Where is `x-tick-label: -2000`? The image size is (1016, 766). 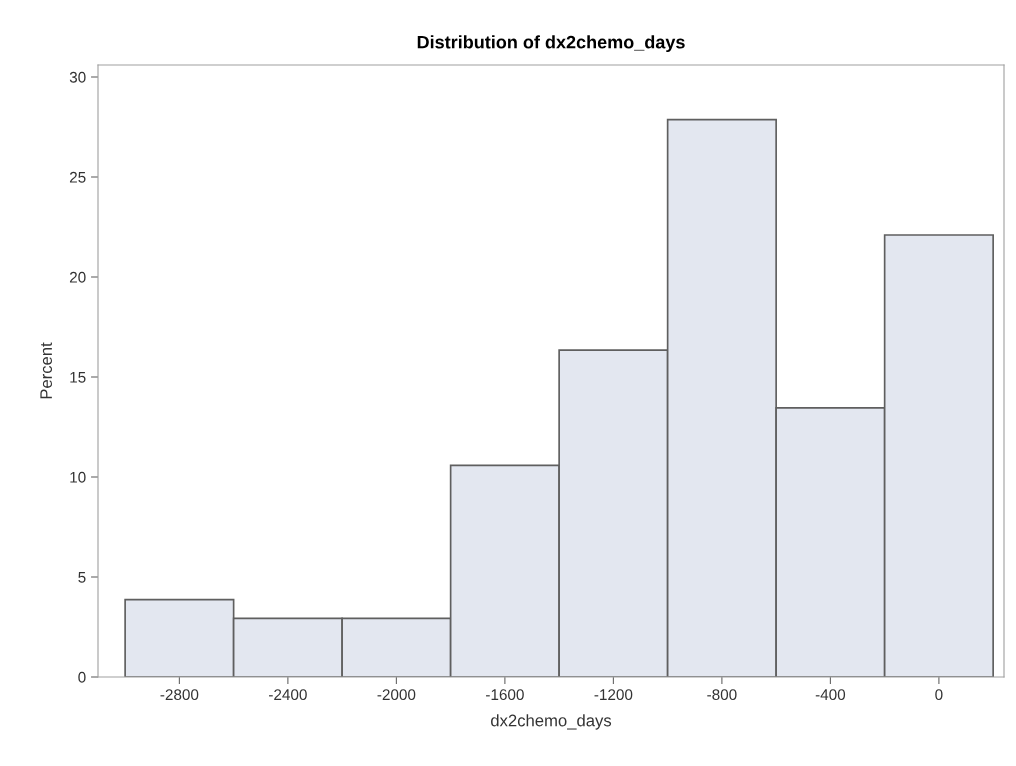 x-tick-label: -2000 is located at coordinates (396, 695).